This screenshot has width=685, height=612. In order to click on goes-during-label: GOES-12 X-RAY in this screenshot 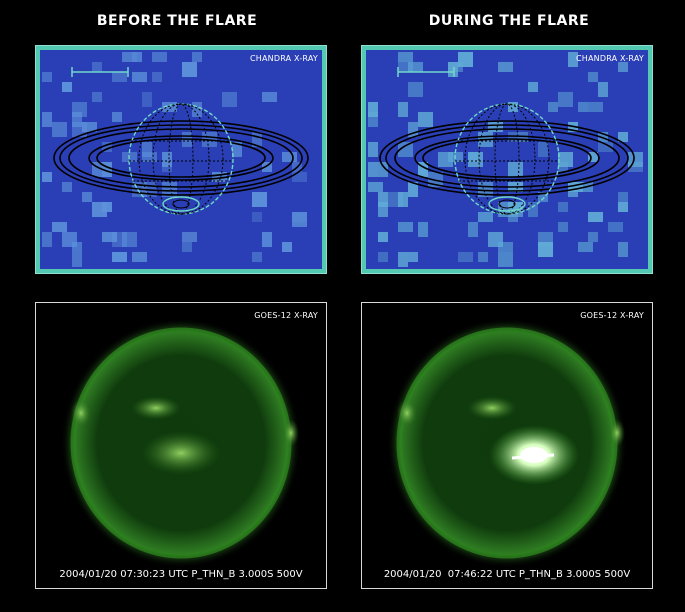, I will do `click(612, 315)`.